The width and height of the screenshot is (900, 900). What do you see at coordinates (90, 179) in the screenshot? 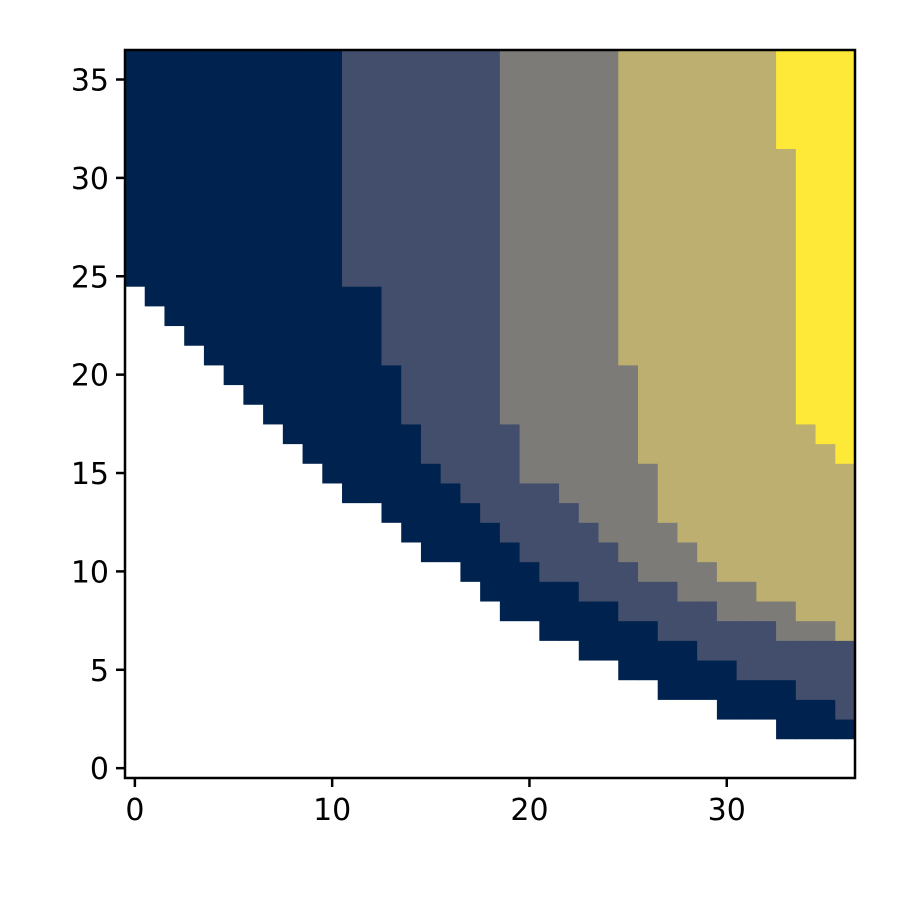
I see `y-tick-label: 30` at bounding box center [90, 179].